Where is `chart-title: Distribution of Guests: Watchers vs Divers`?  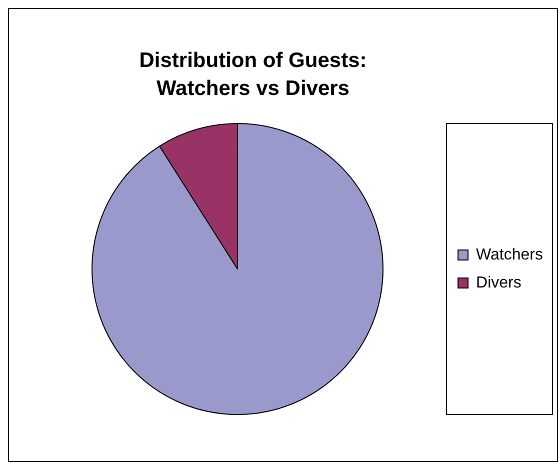
chart-title: Distribution of Guests: Watchers vs Divers is located at coordinates (253, 75).